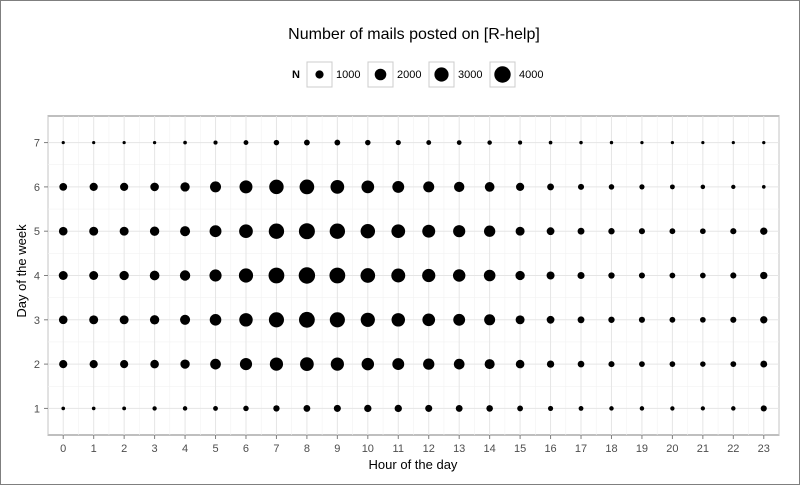 This screenshot has height=485, width=800. I want to click on y-tick-label: 2, so click(37, 365).